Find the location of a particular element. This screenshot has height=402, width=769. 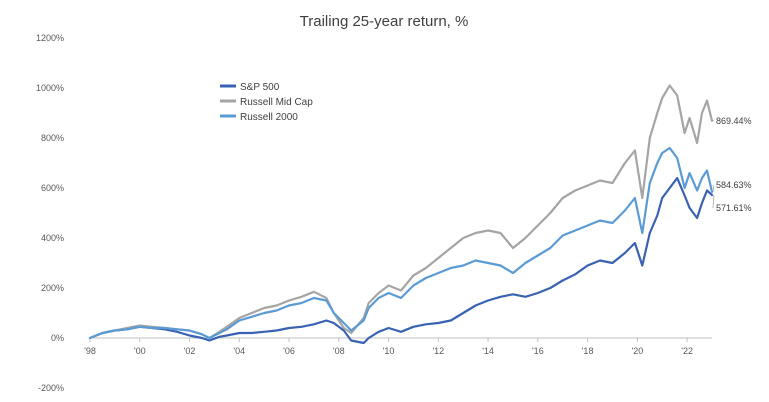

legend-label: Russell 2000 is located at coordinates (269, 117).